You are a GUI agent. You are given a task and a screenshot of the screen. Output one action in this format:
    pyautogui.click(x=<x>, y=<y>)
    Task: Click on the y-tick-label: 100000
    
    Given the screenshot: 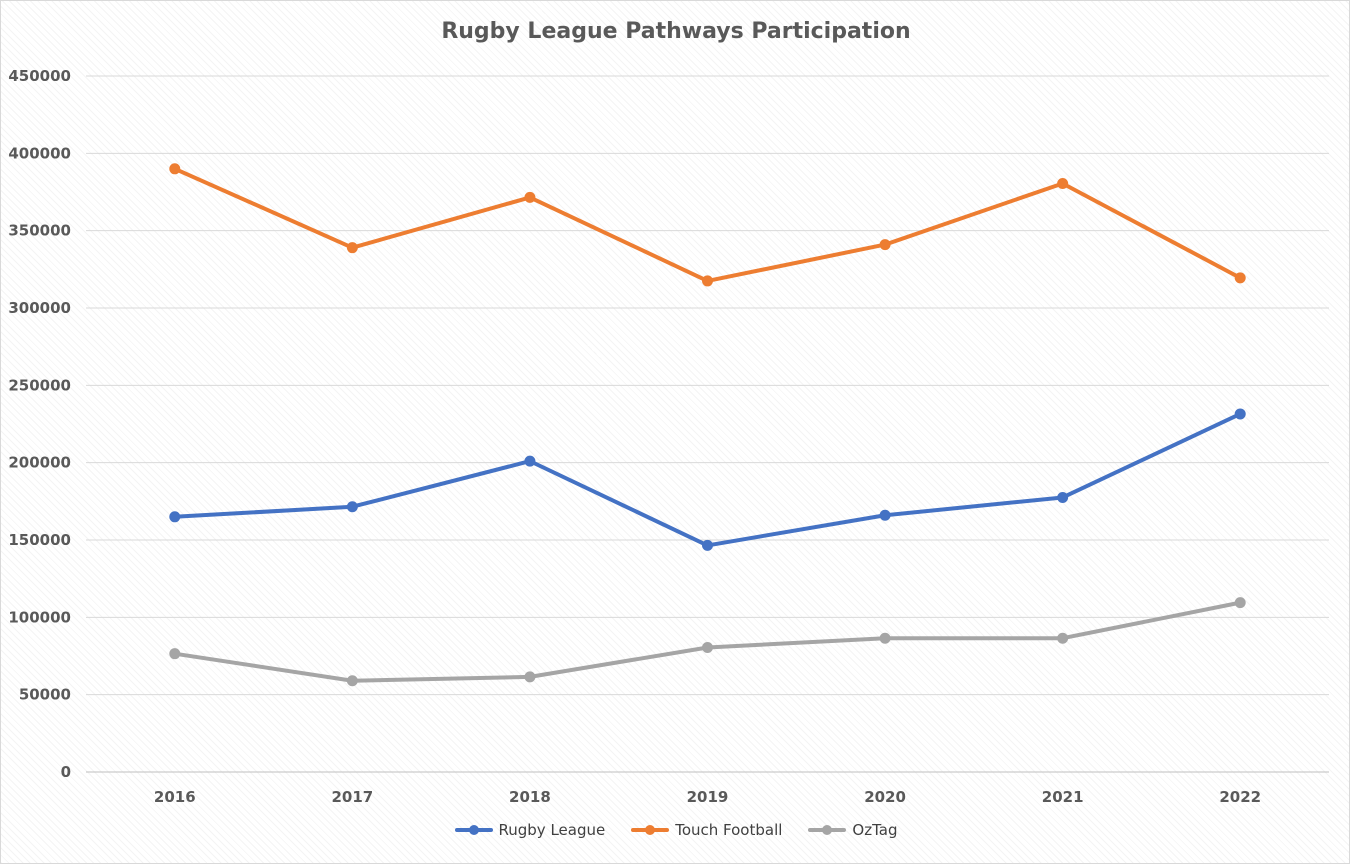 What is the action you would take?
    pyautogui.click(x=39, y=617)
    